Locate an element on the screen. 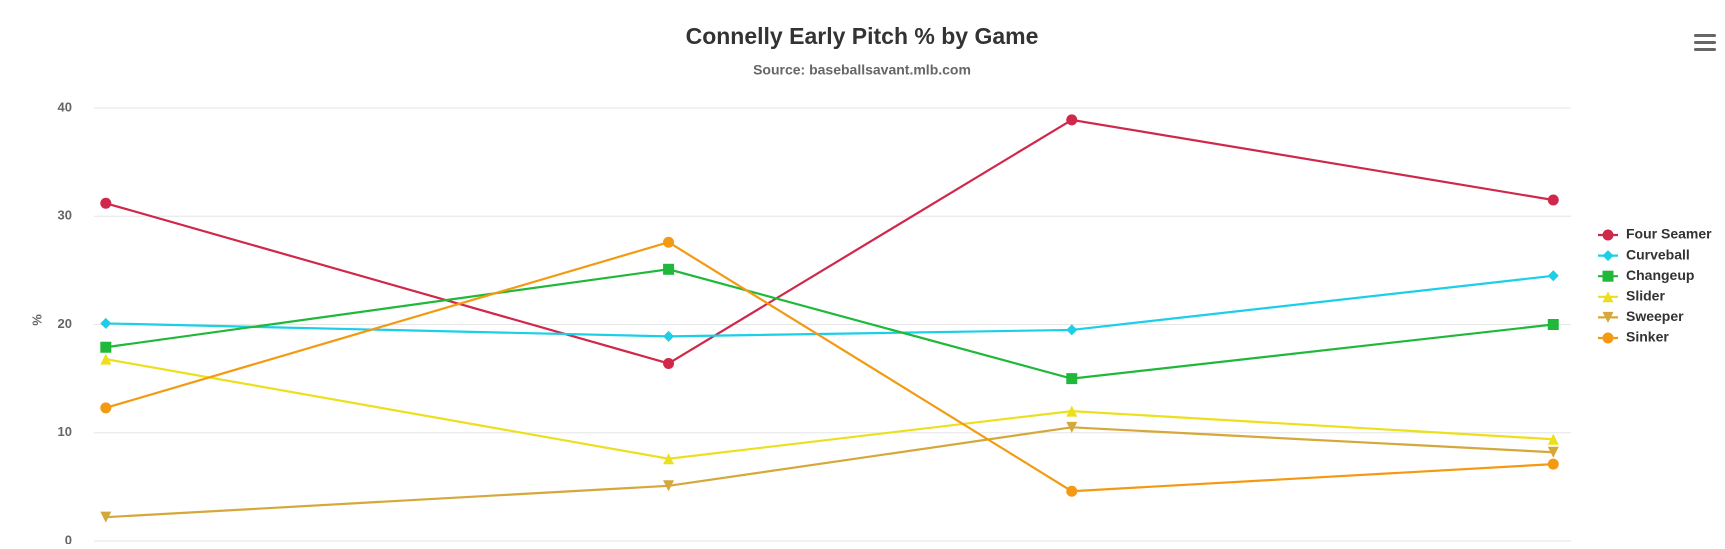  y-tick-label: 20 is located at coordinates (65, 323).